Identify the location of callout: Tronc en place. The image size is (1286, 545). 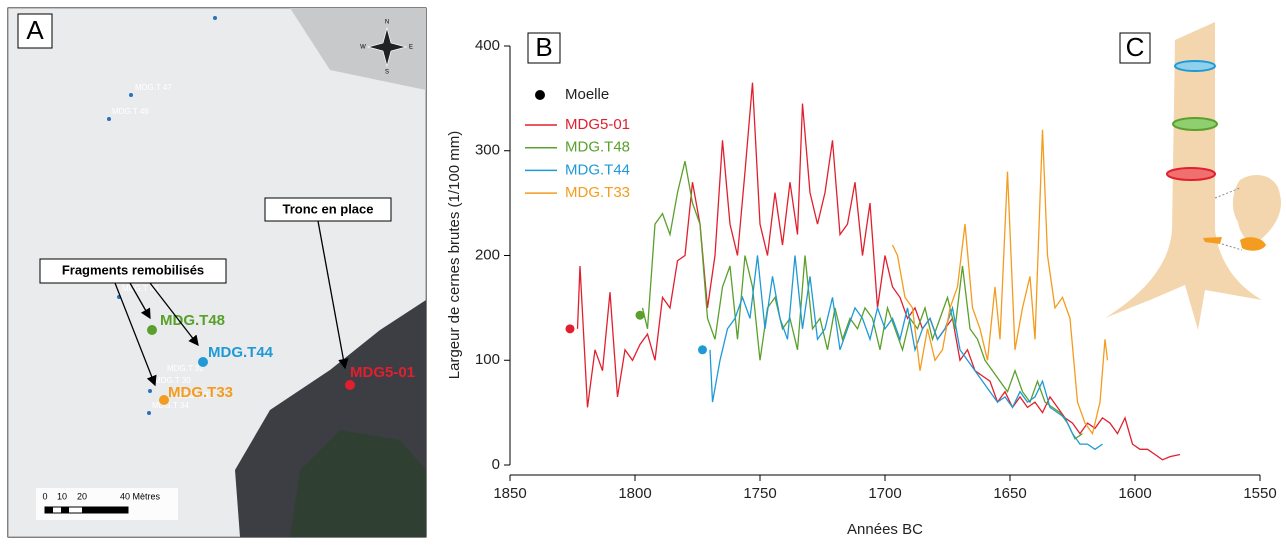
(327, 208).